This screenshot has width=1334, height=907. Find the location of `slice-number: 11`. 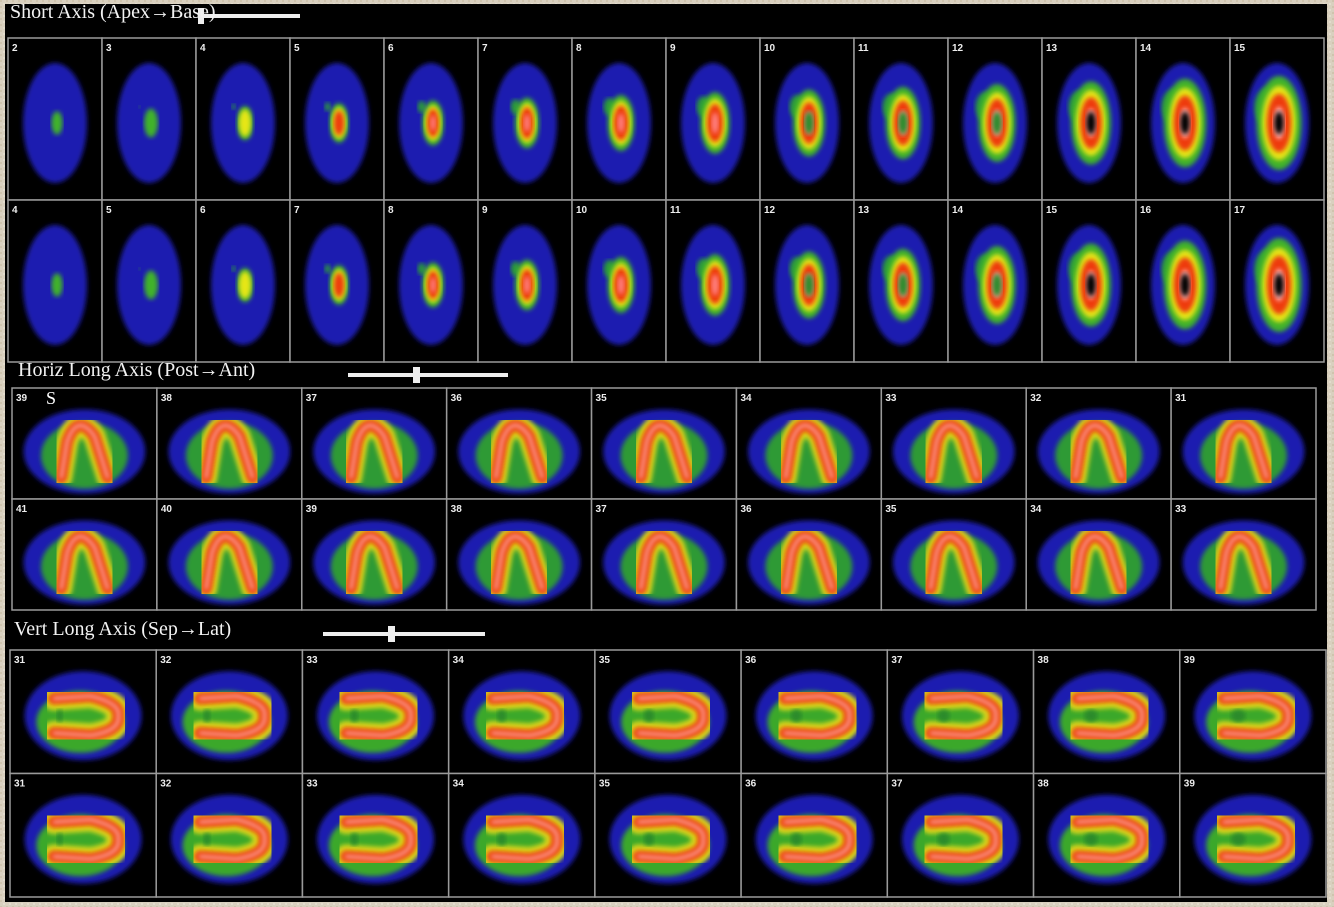

slice-number: 11 is located at coordinates (863, 48).